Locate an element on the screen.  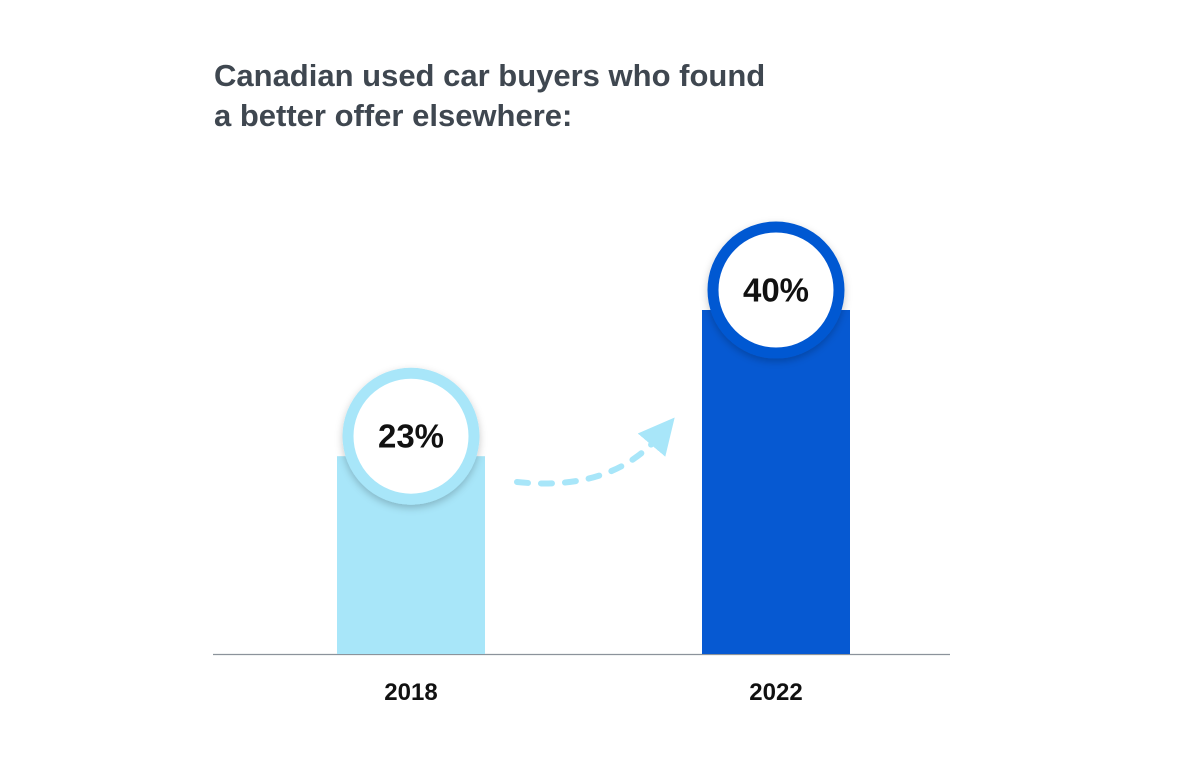
value-label-ring-2022 is located at coordinates (776, 290).